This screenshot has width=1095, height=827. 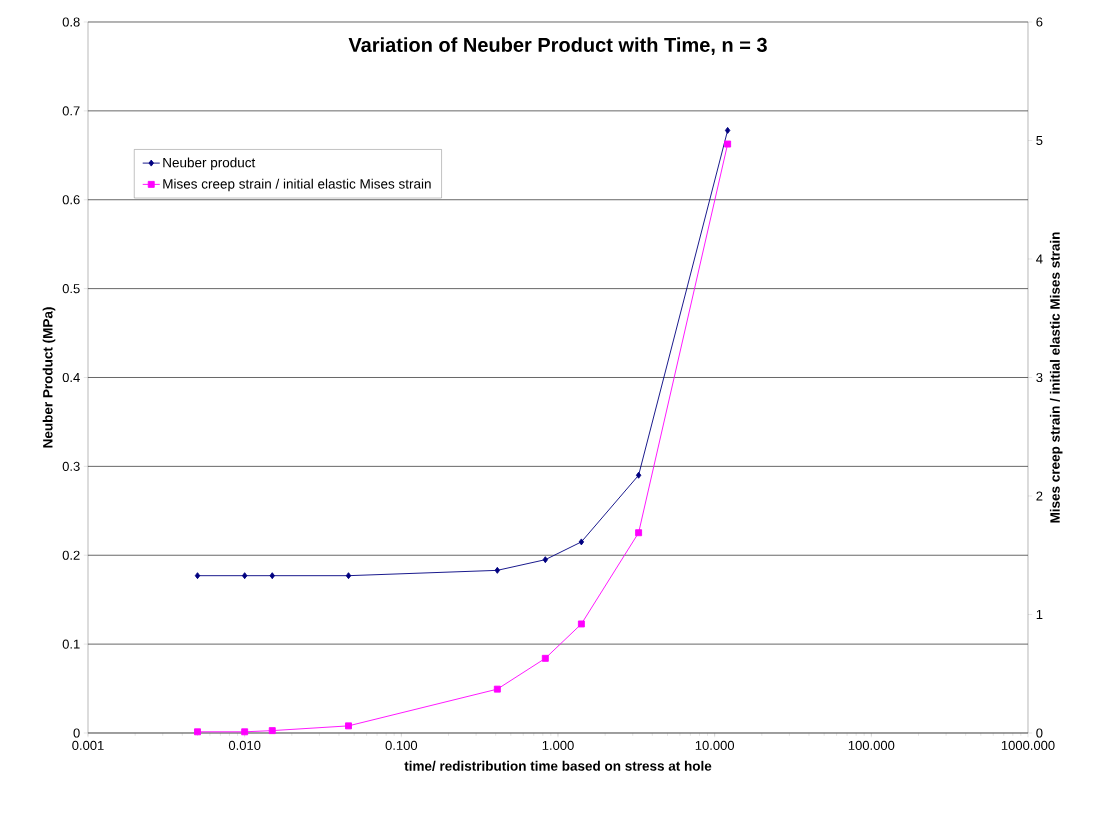 What do you see at coordinates (871, 745) in the screenshot?
I see `x-tick-label: 100.000` at bounding box center [871, 745].